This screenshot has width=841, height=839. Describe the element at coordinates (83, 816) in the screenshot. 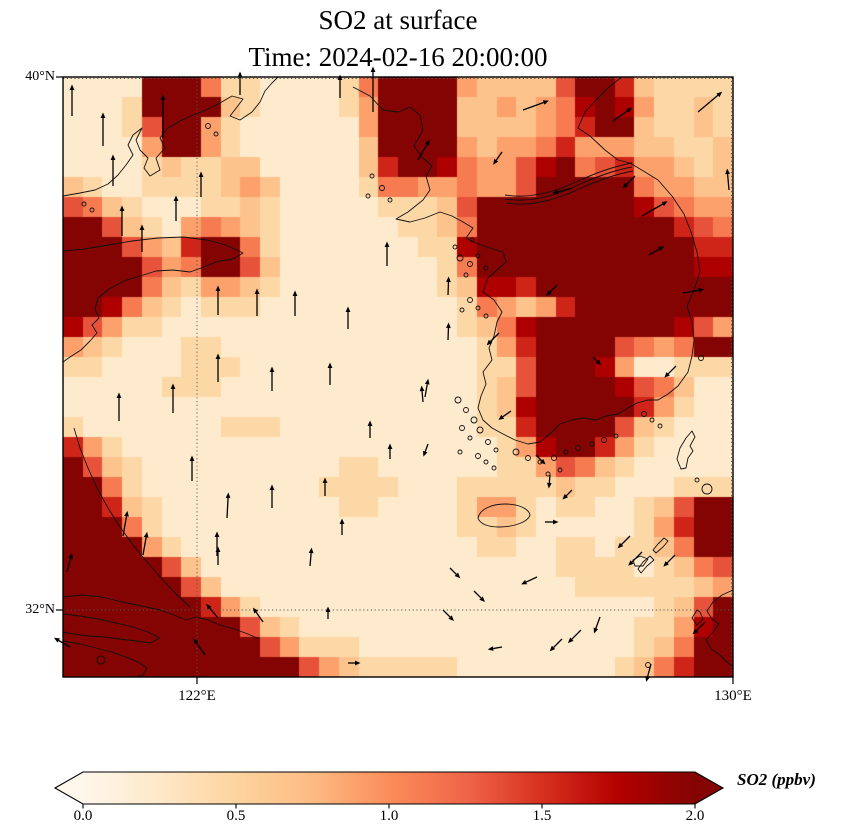

I see `colorbar-tick-0: 0.0` at that location.